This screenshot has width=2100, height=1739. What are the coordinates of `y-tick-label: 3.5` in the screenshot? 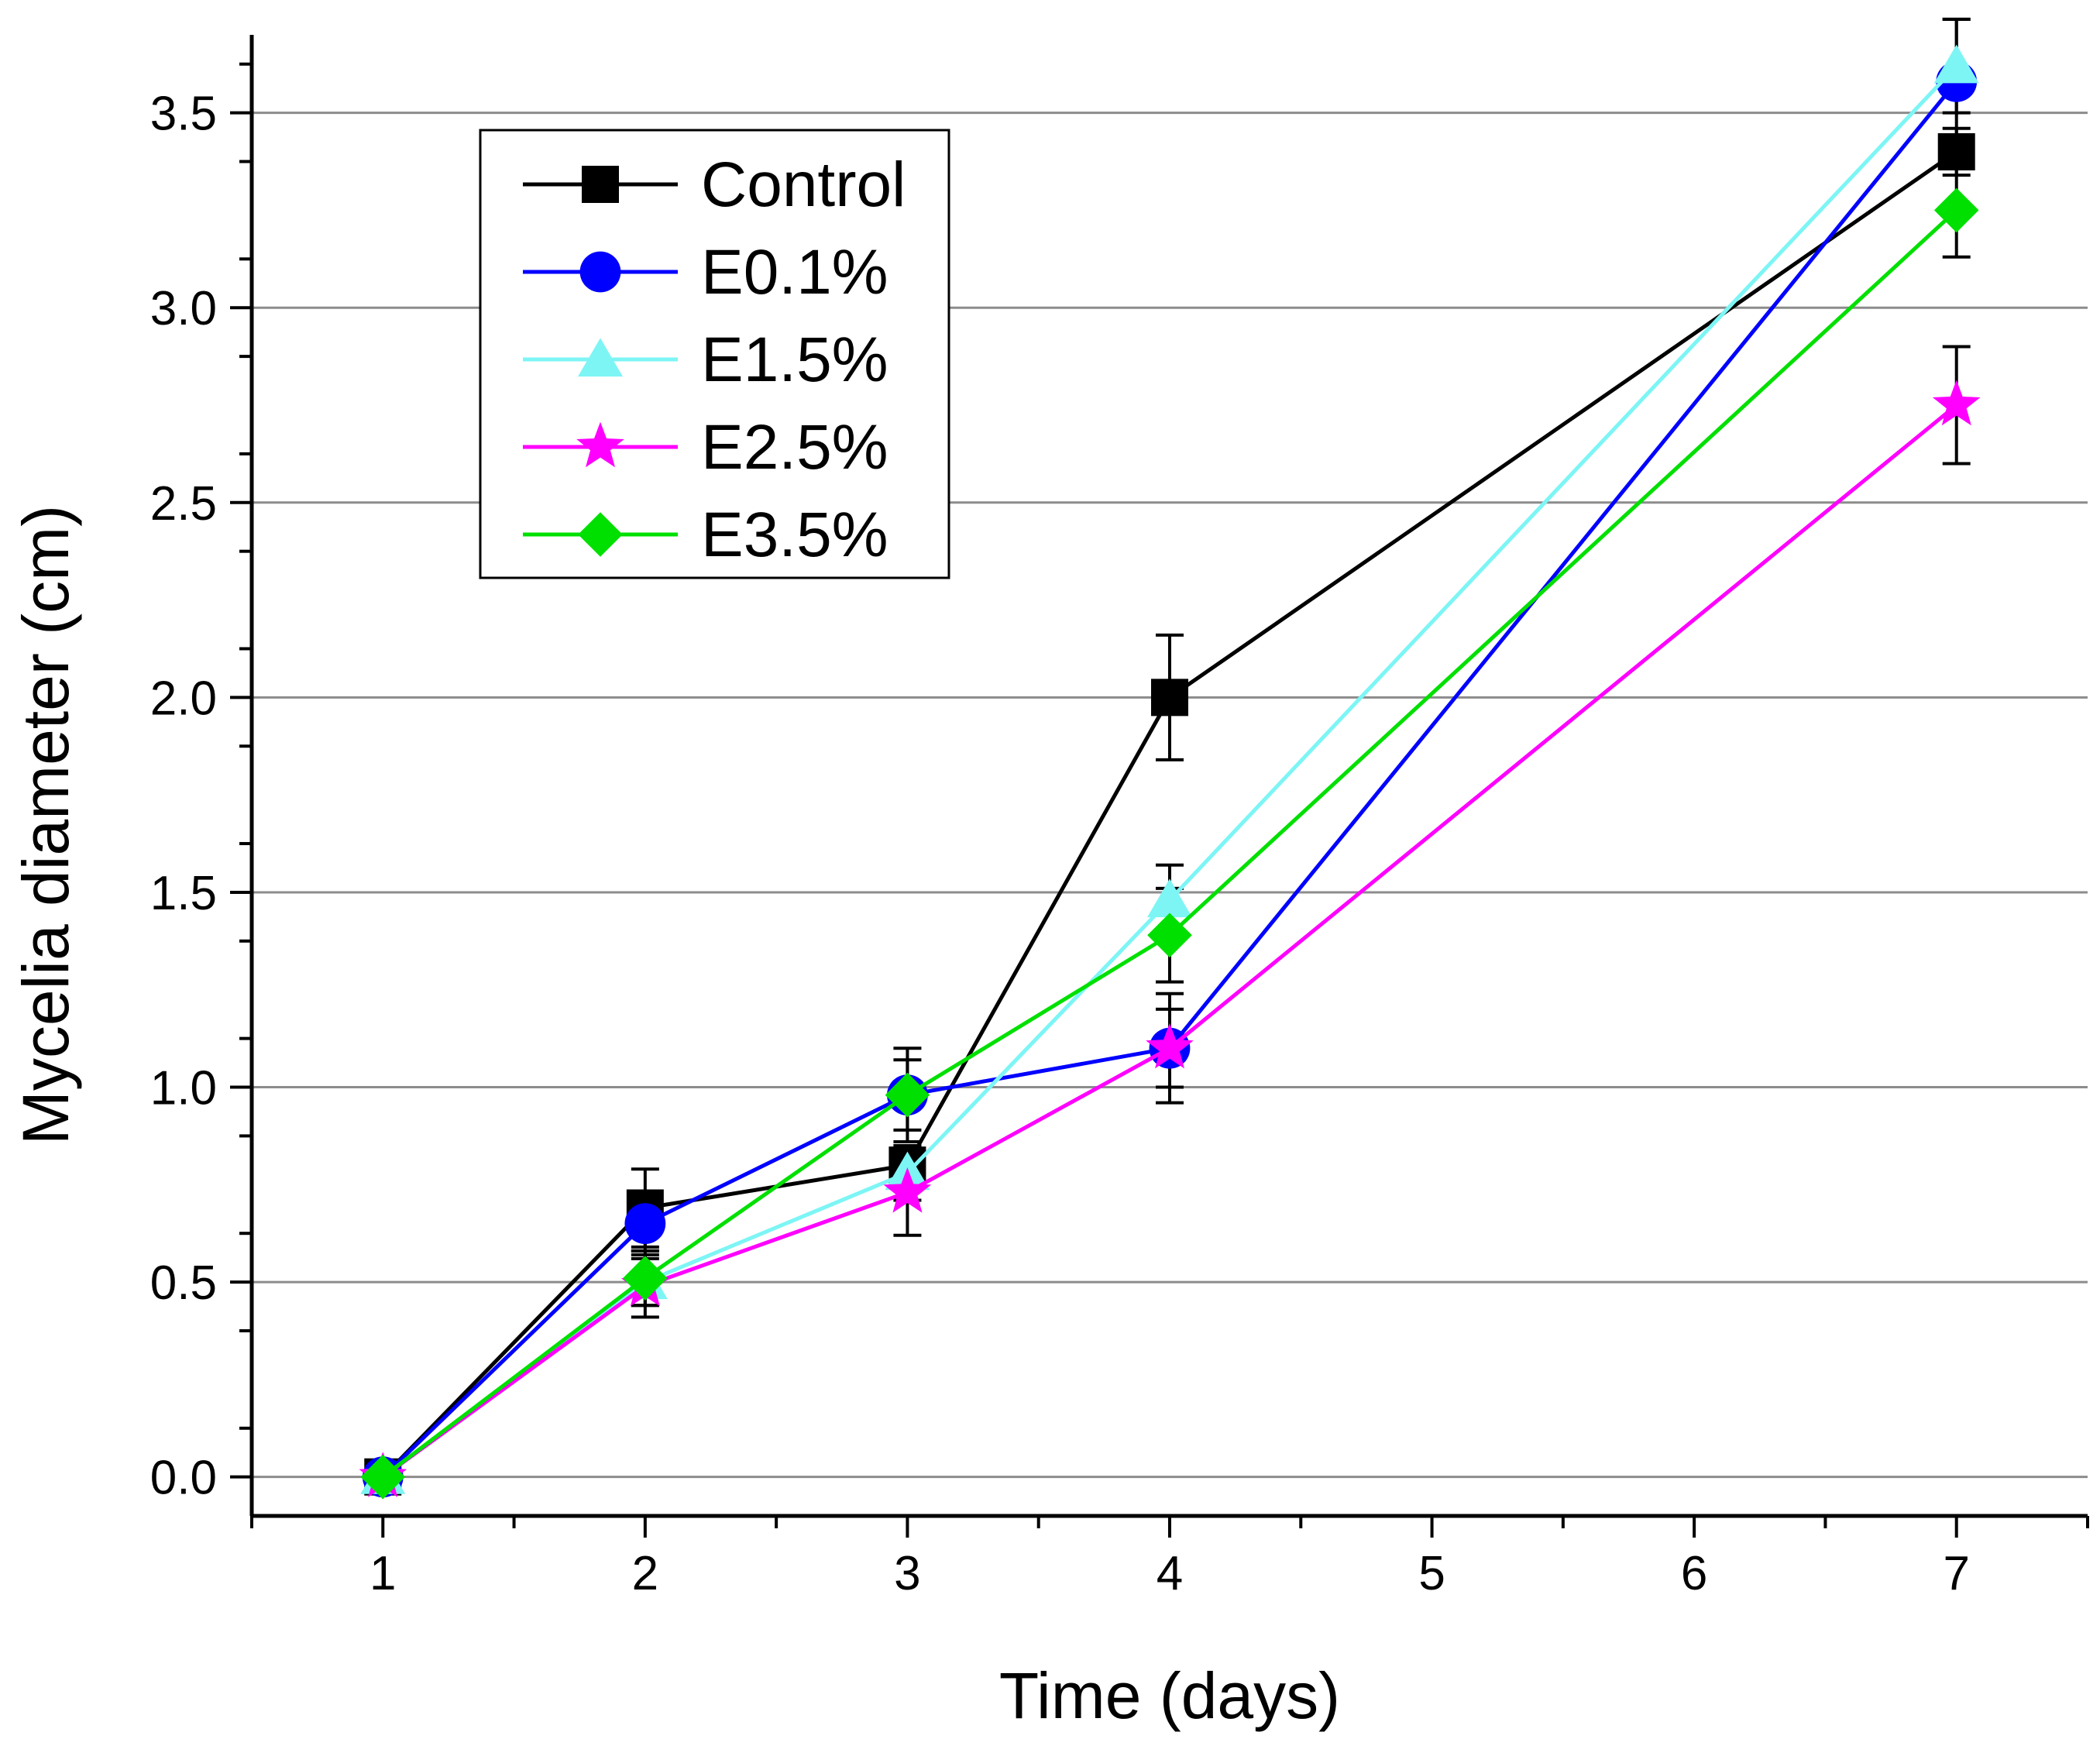 It's located at (183, 114).